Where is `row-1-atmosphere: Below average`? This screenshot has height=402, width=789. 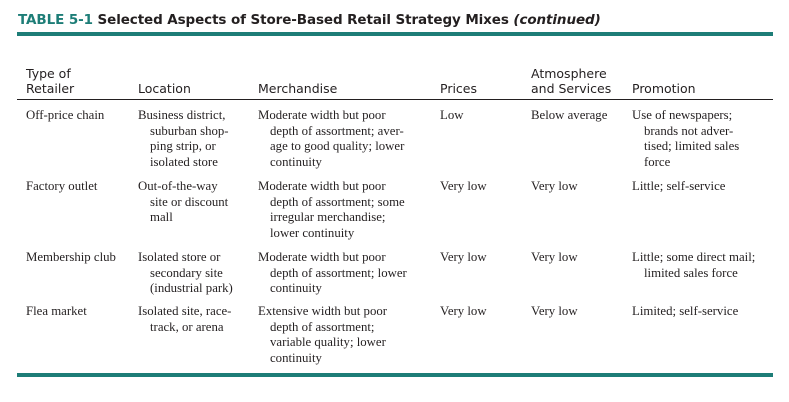
row-1-atmosphere: Below average is located at coordinates (569, 115).